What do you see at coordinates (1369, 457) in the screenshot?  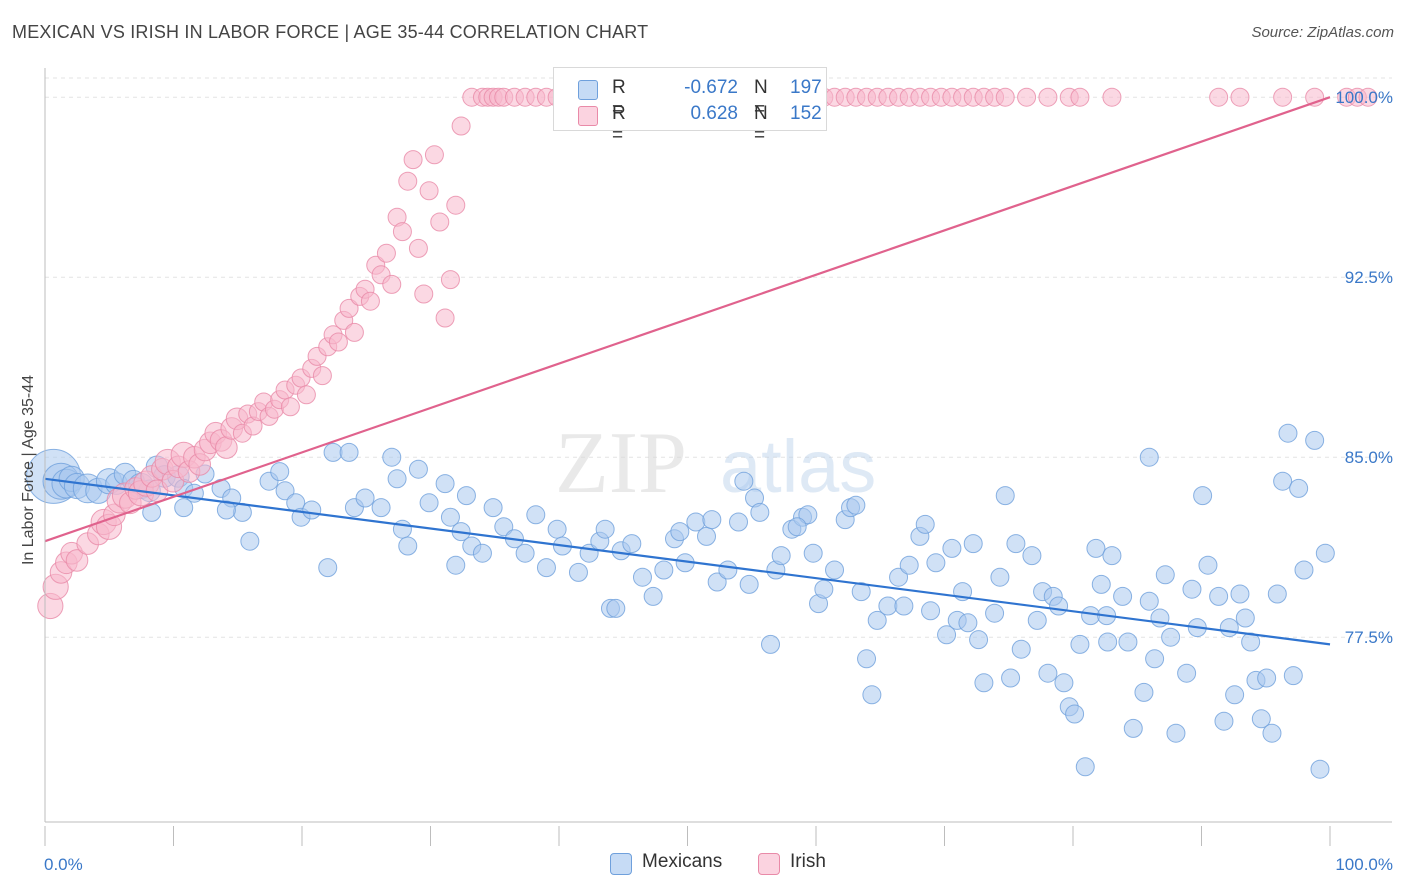 I see `y-tick-label: 85.0%` at bounding box center [1369, 457].